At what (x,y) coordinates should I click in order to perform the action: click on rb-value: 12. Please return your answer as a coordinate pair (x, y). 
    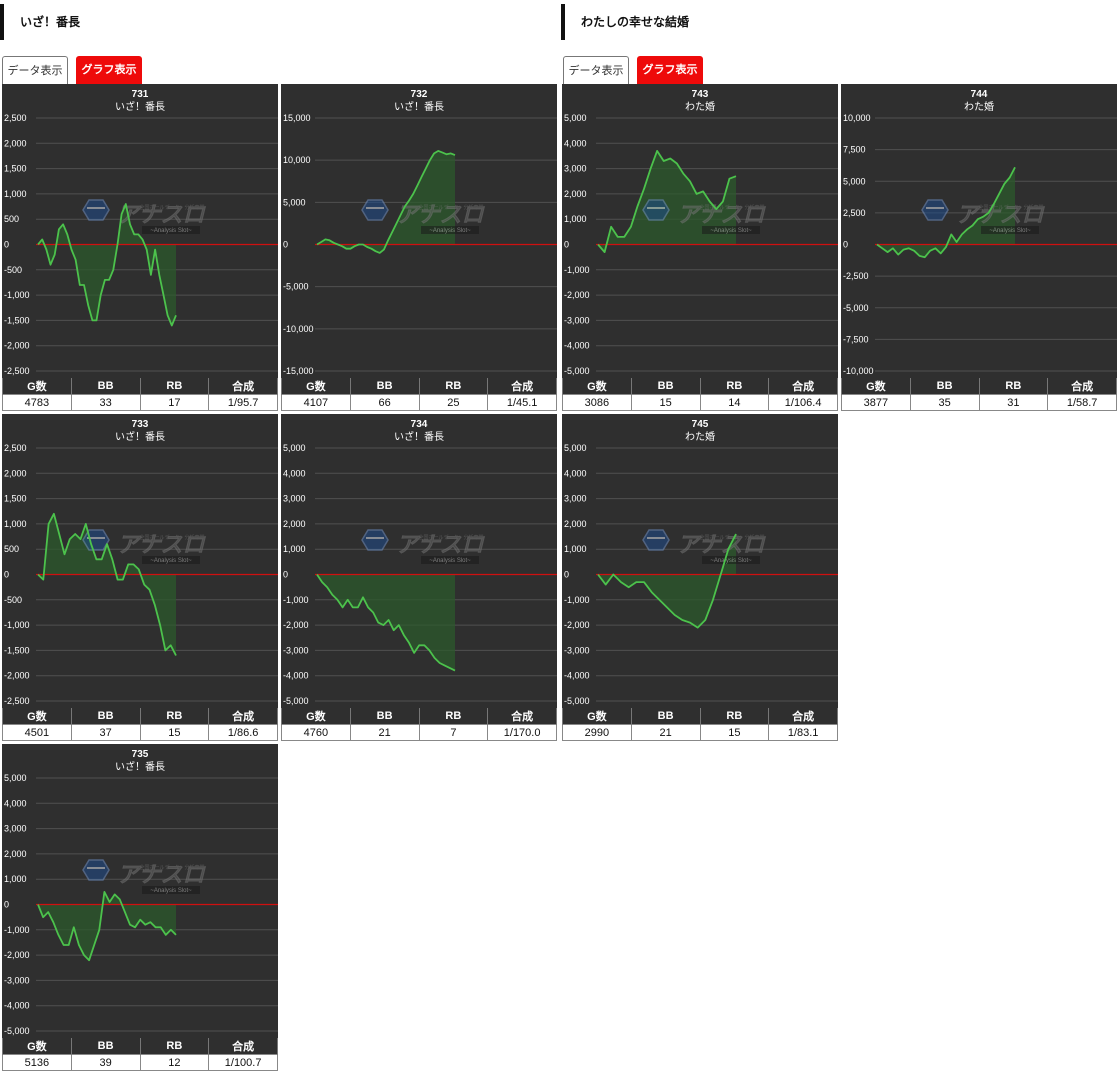
    Looking at the image, I should click on (174, 1062).